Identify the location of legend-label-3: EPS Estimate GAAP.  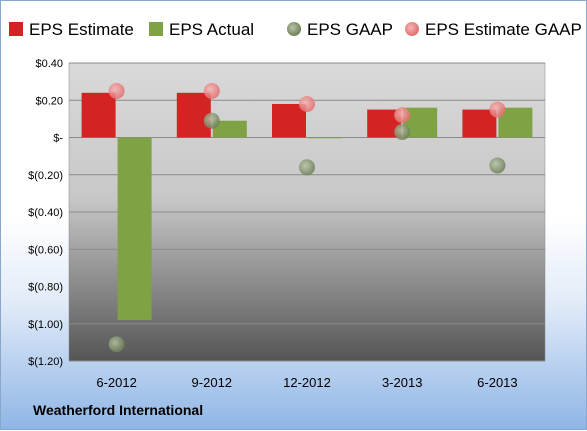
(503, 29).